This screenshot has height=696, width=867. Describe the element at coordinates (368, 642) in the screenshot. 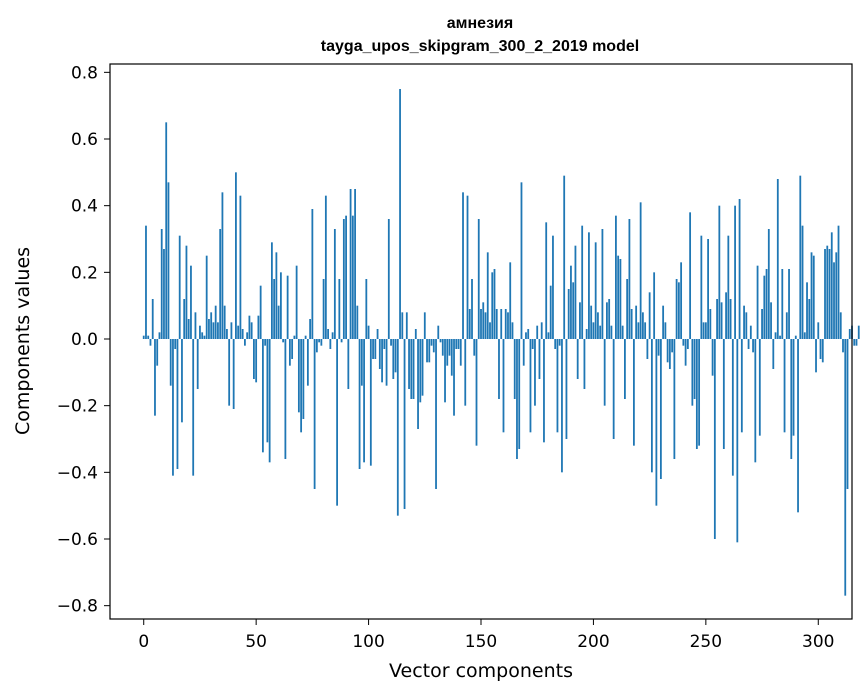

I see `x-tick-label: 100` at that location.